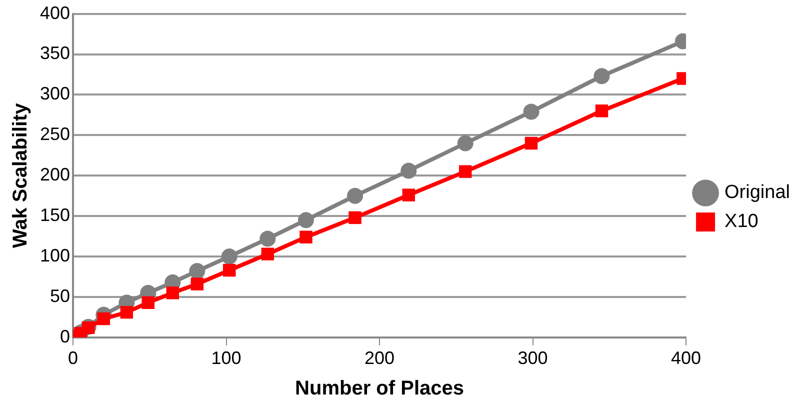 This screenshot has height=410, width=810. What do you see at coordinates (55, 255) in the screenshot?
I see `y-tick-label: 100` at bounding box center [55, 255].